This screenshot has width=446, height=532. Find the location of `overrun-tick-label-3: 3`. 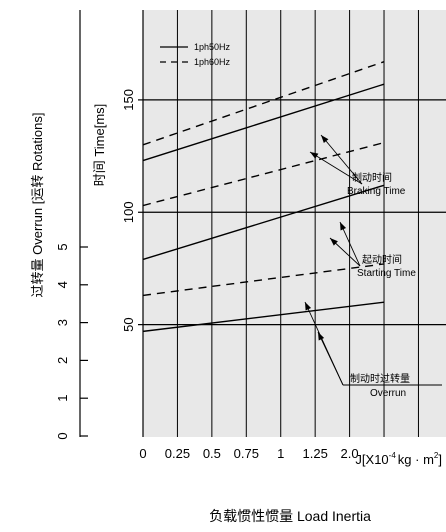

overrun-tick-label-3: 3 is located at coordinates (62, 322).